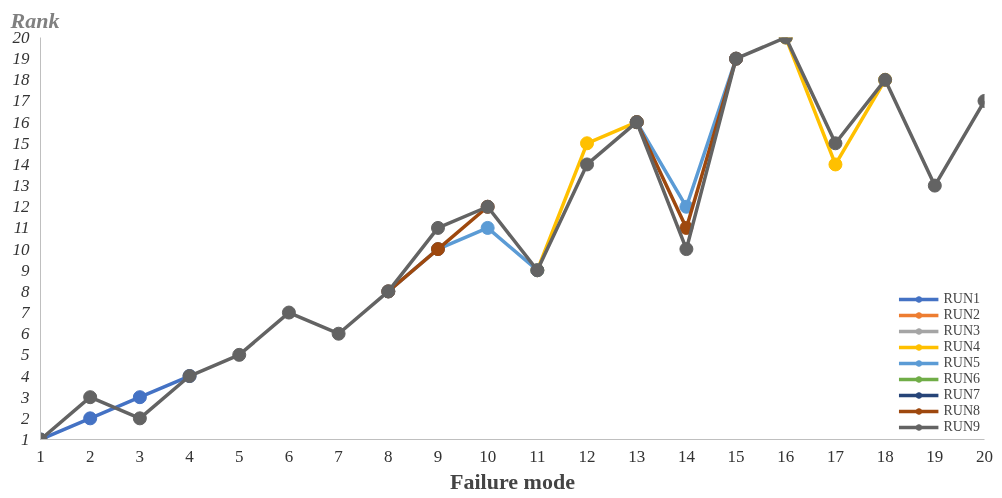  Describe the element at coordinates (835, 456) in the screenshot. I see `x-tick-label: 17` at that location.